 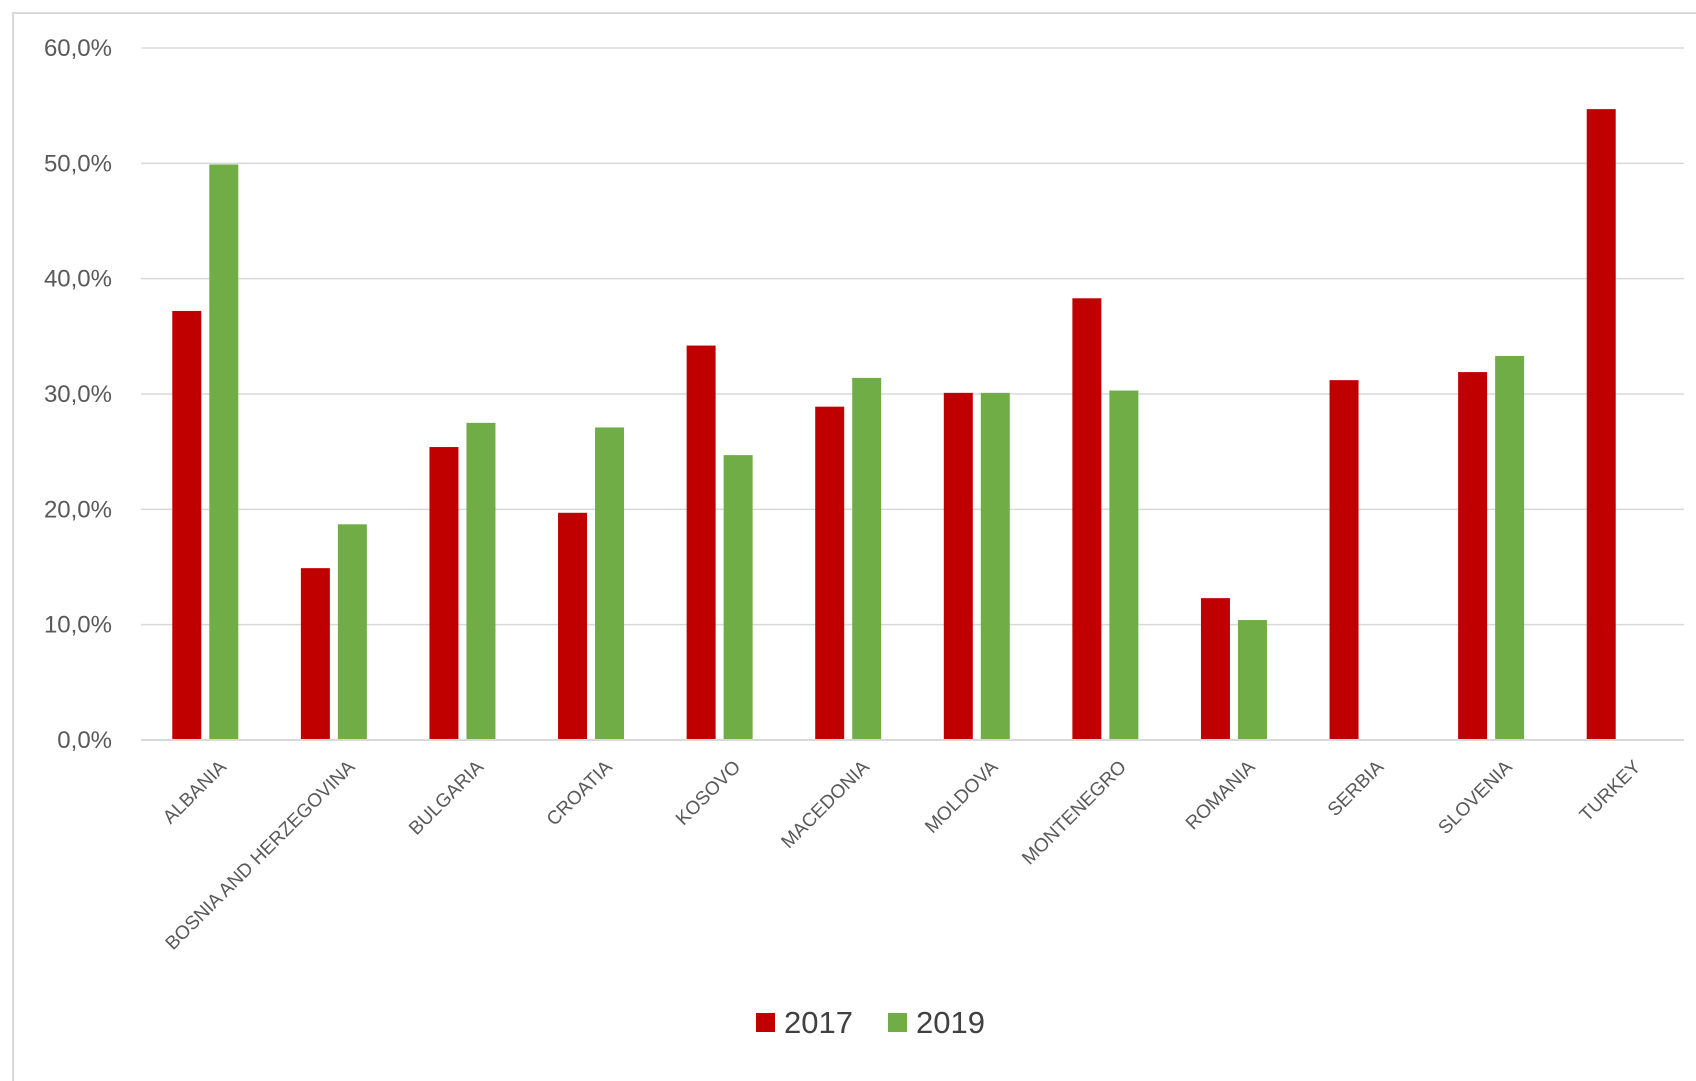 What do you see at coordinates (444, 593) in the screenshot?
I see `bar-2017-bulgaria` at bounding box center [444, 593].